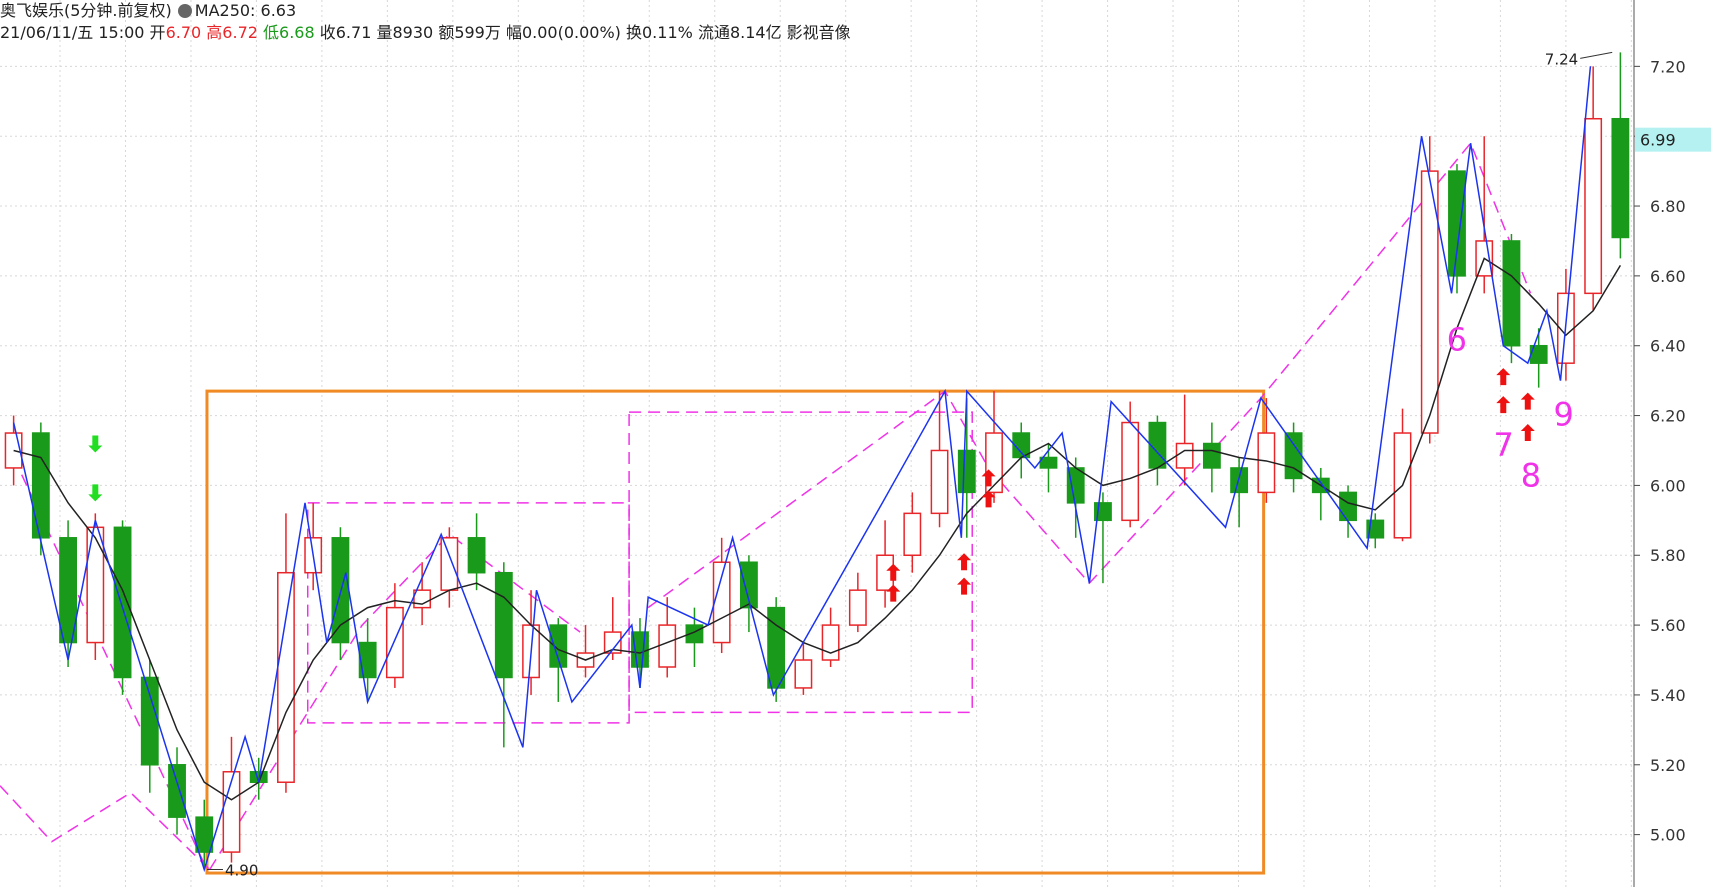 The width and height of the screenshot is (1711, 887). What do you see at coordinates (1668, 695) in the screenshot?
I see `y-tick-label: 5.40` at bounding box center [1668, 695].